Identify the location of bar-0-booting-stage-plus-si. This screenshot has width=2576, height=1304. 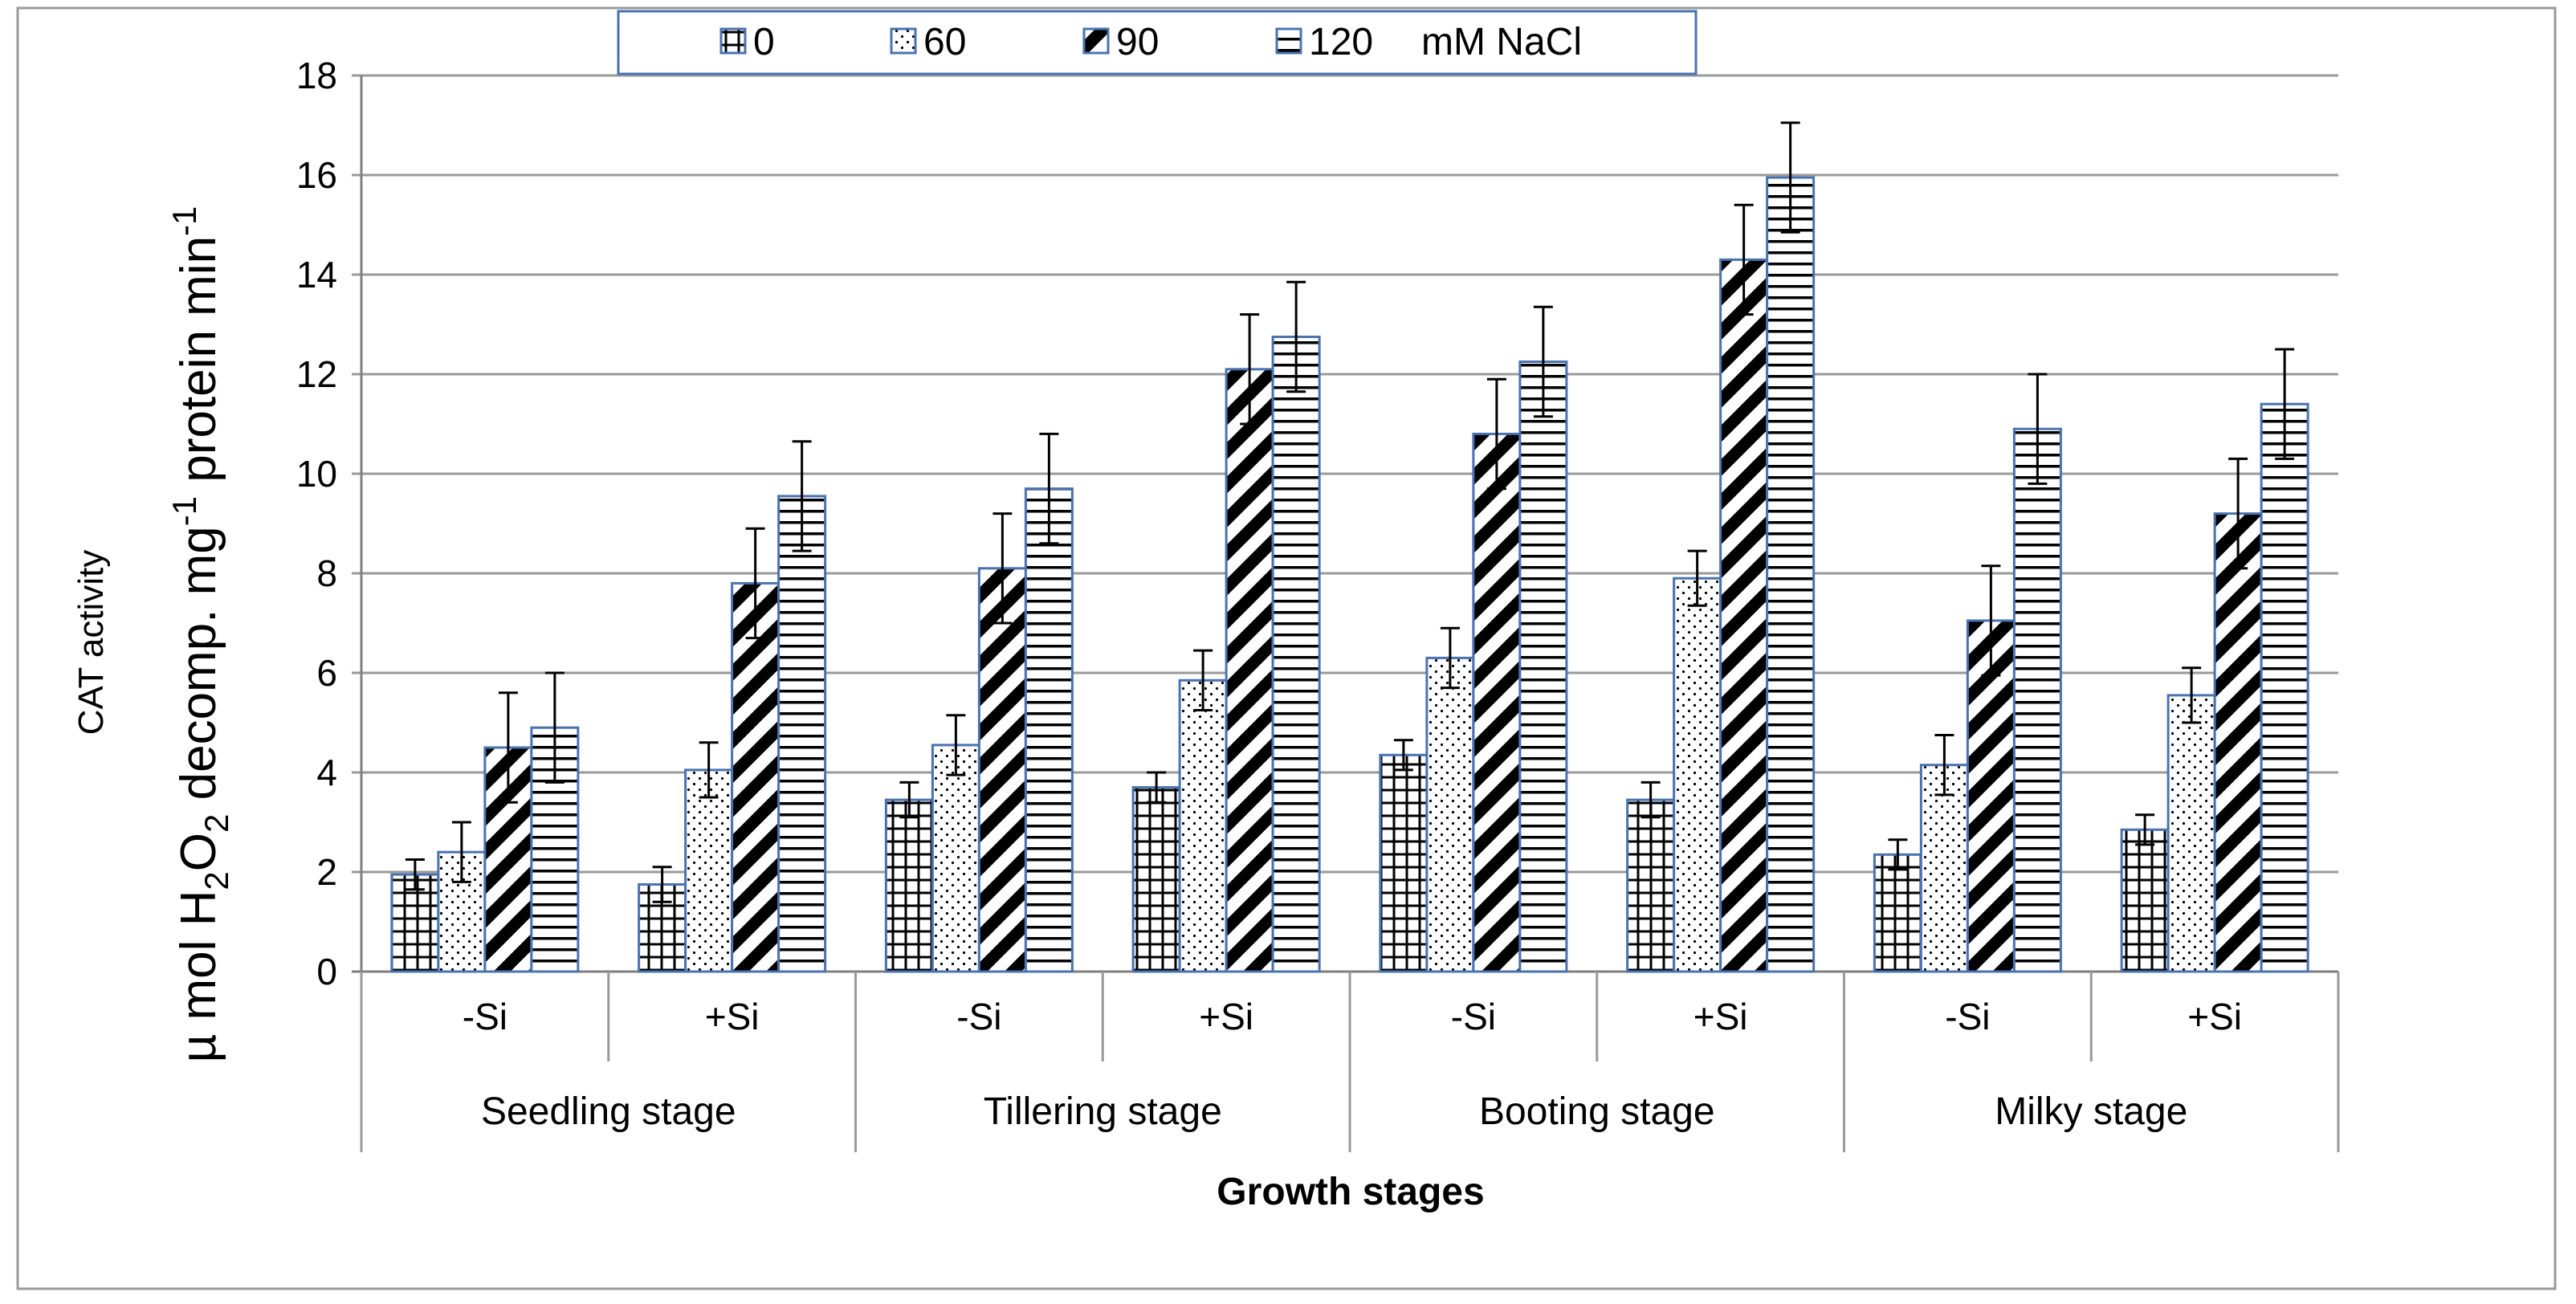
(1651, 885).